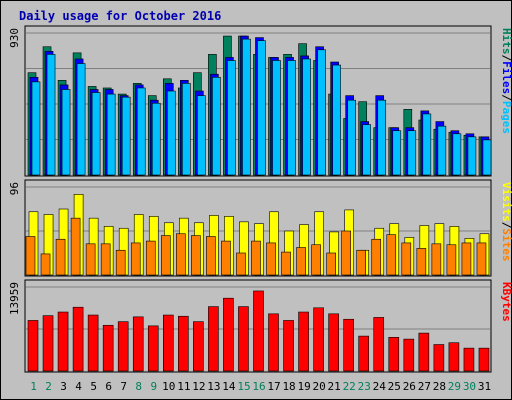  Describe the element at coordinates (439, 386) in the screenshot. I see `x-tick-label: 28` at that location.